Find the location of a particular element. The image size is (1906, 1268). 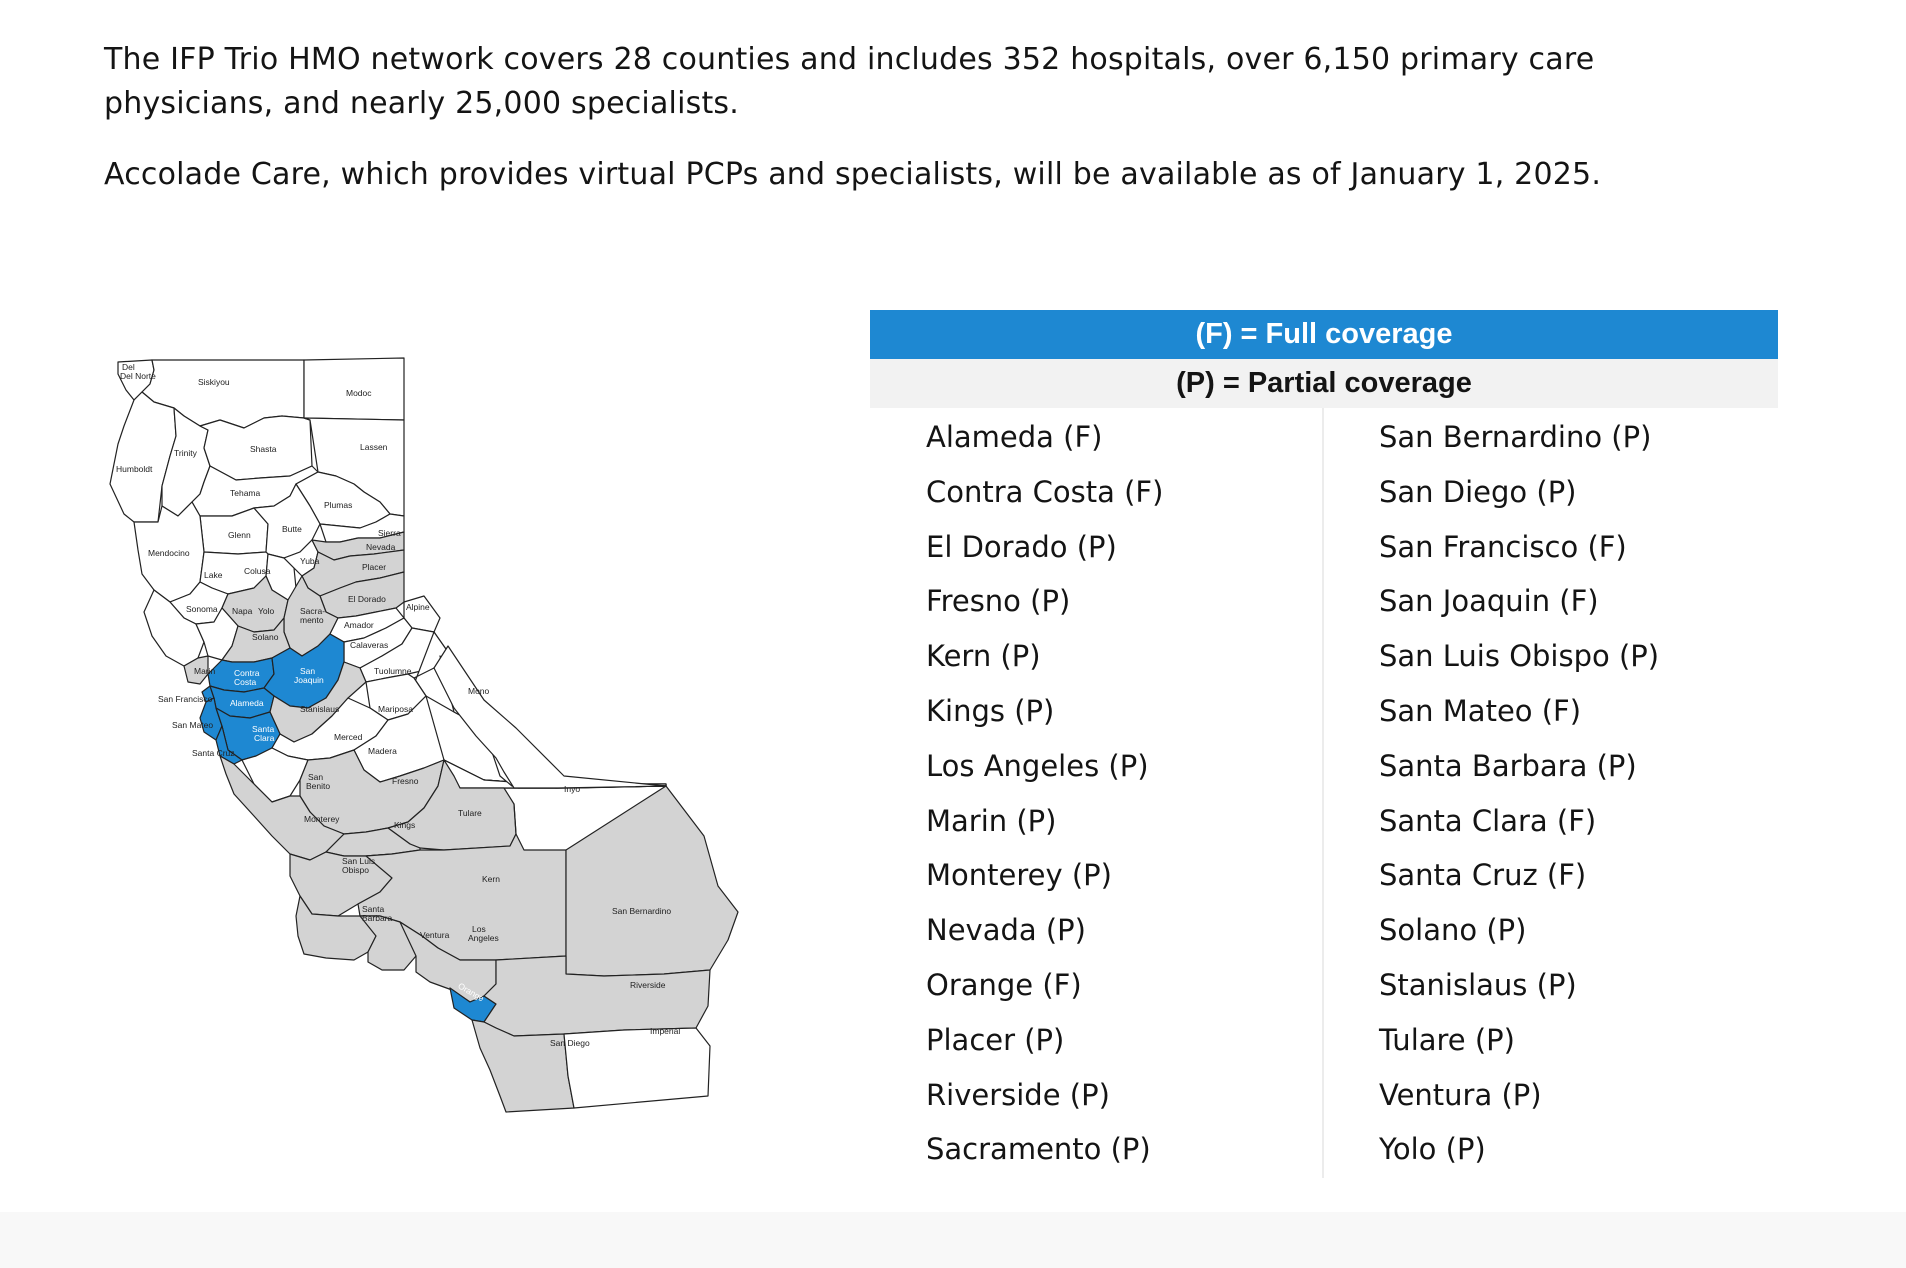

svg-text: Tuolumne is located at coordinates (393, 671).